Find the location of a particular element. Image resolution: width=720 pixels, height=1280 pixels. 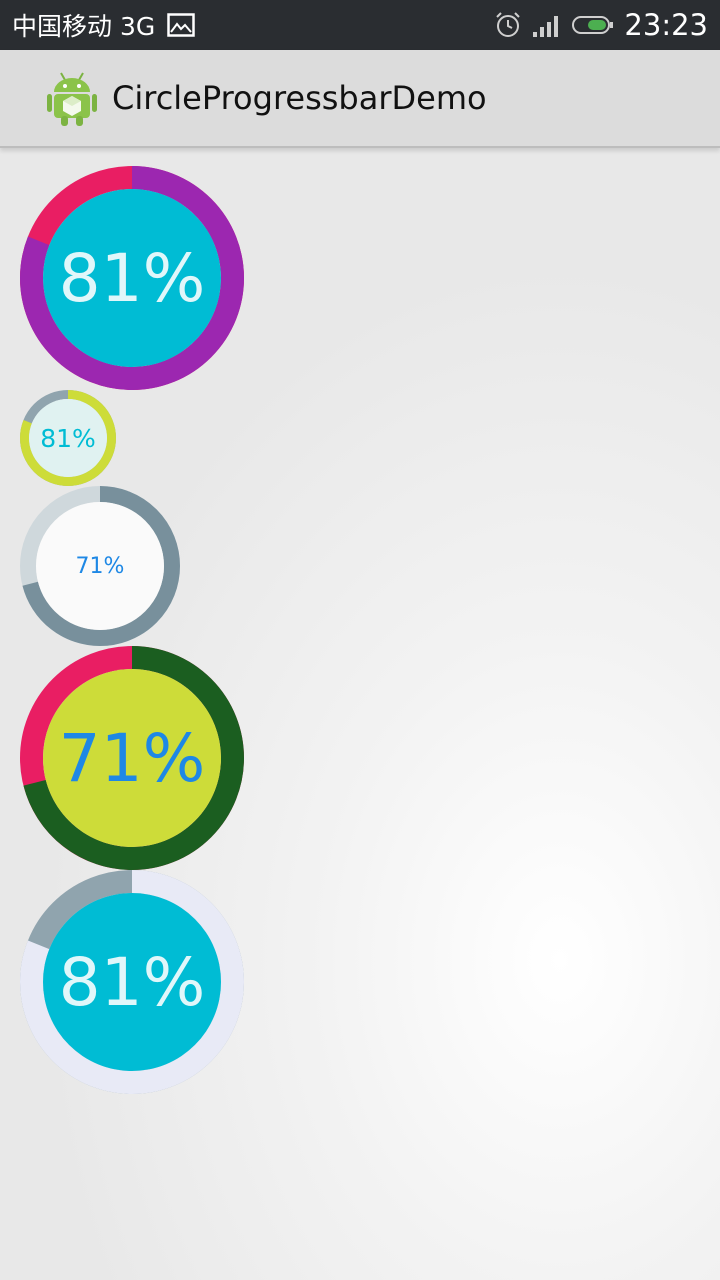

status-left: 中国移动 3G is located at coordinates (97, 25).